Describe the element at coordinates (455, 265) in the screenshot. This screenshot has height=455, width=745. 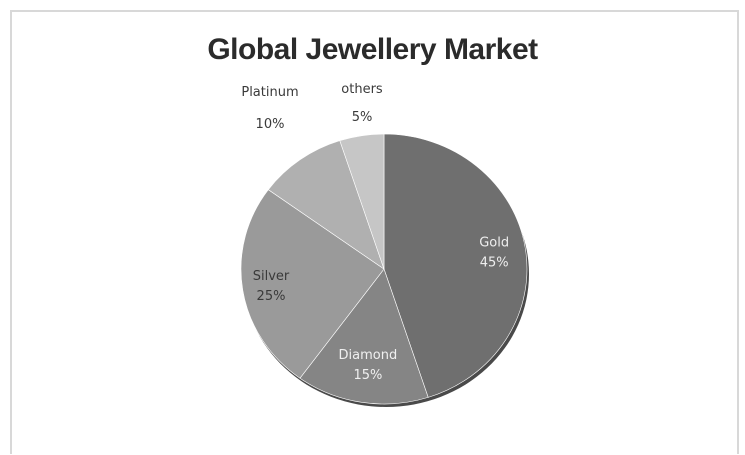
I see `pie-slice-gold` at that location.